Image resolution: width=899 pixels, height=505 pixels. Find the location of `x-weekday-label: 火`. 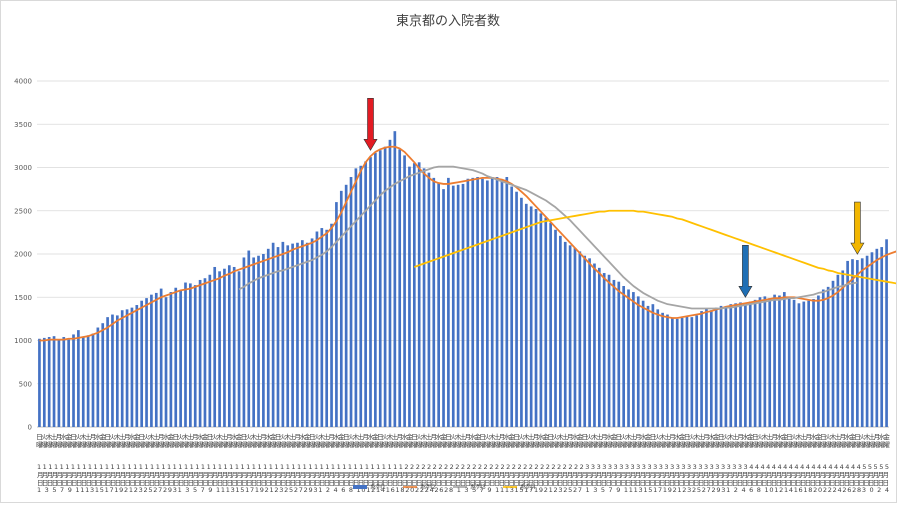

x-weekday-label: 火 is located at coordinates (521, 437).